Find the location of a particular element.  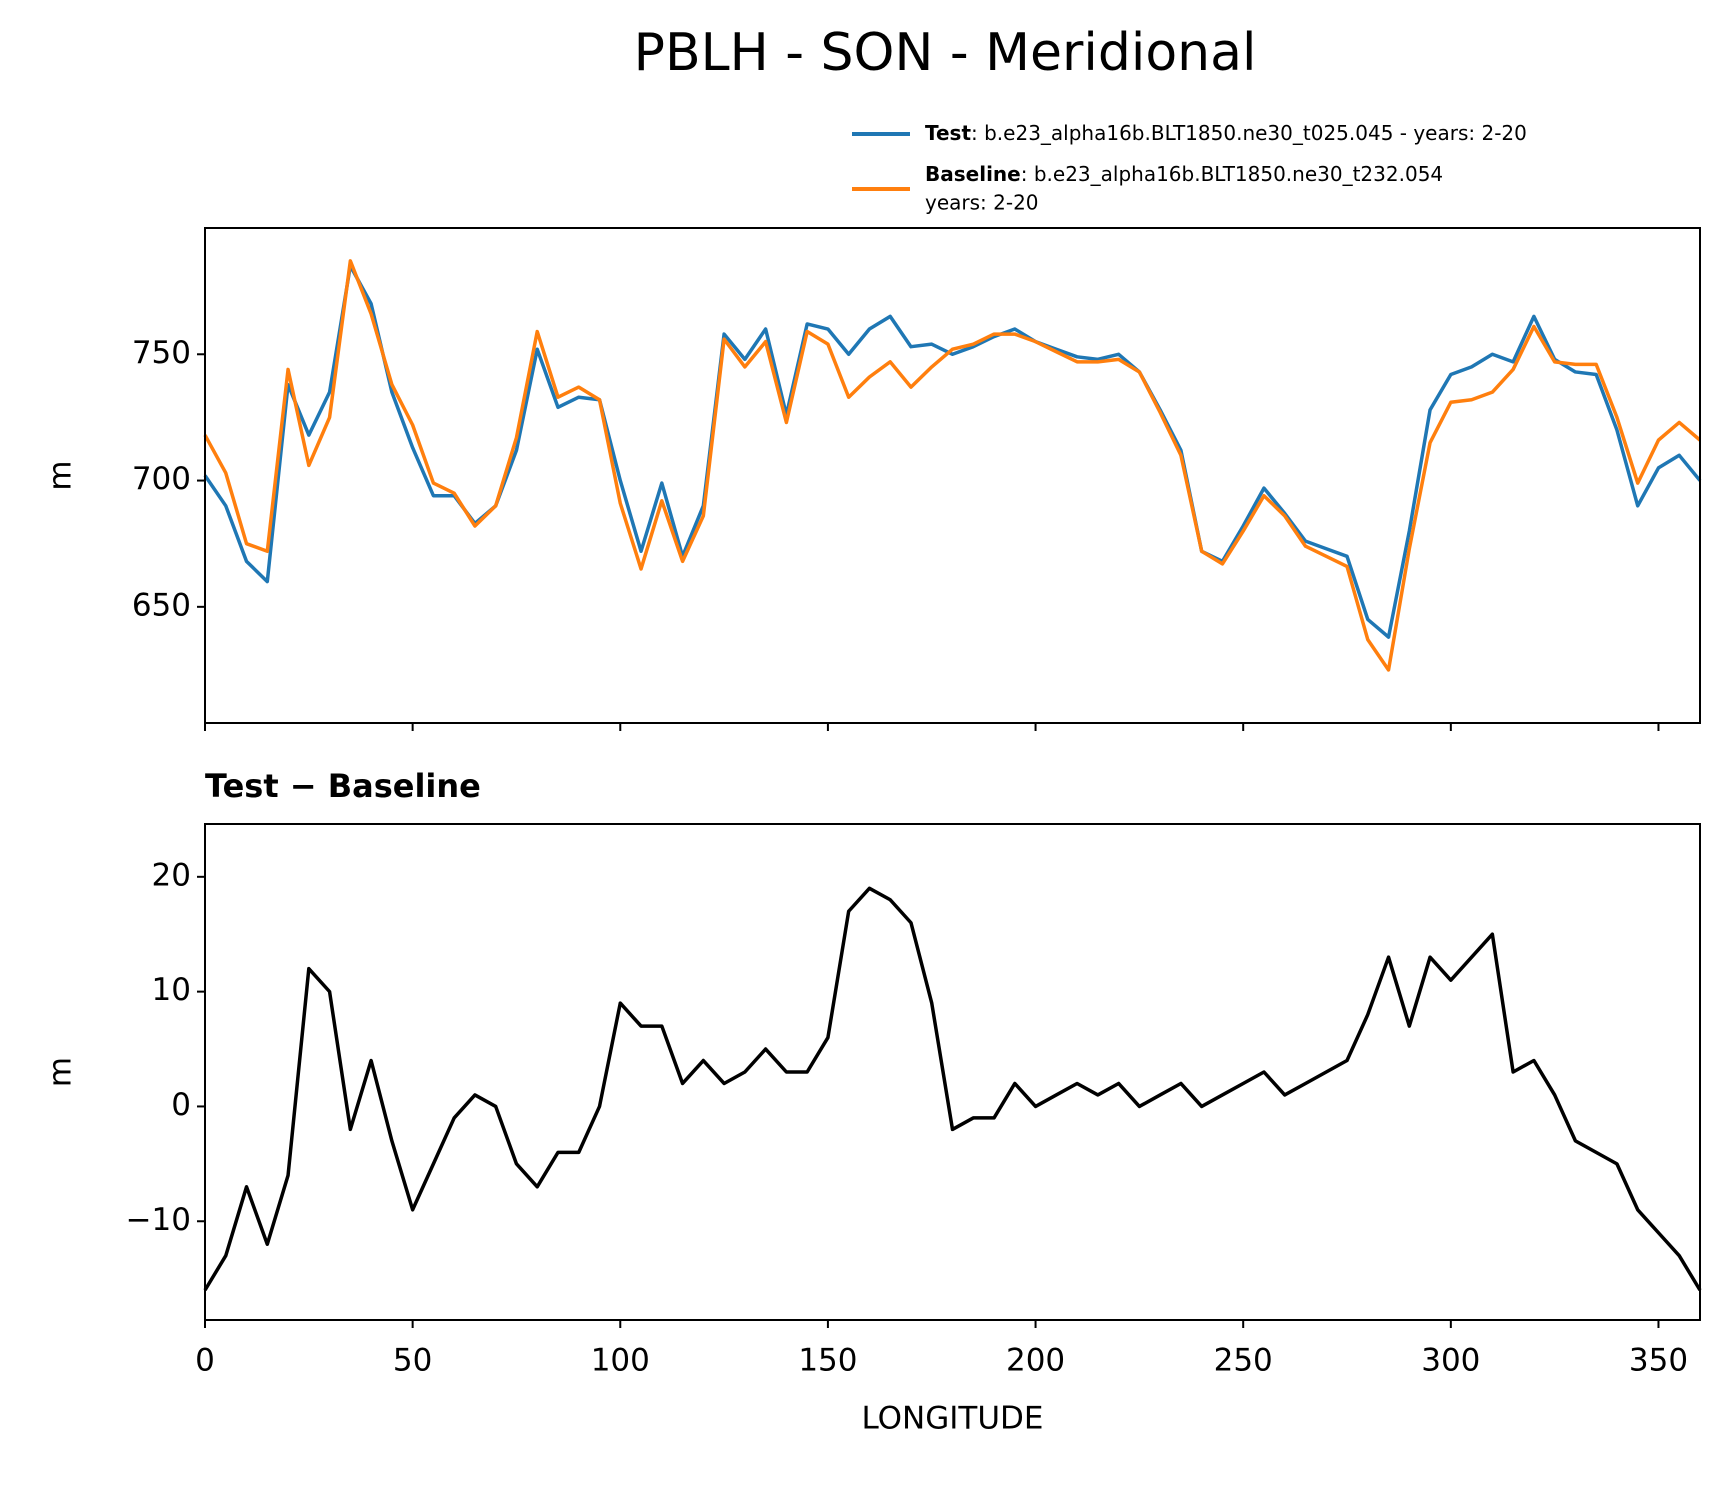

x-tick-label: 300 is located at coordinates (1450, 1361).